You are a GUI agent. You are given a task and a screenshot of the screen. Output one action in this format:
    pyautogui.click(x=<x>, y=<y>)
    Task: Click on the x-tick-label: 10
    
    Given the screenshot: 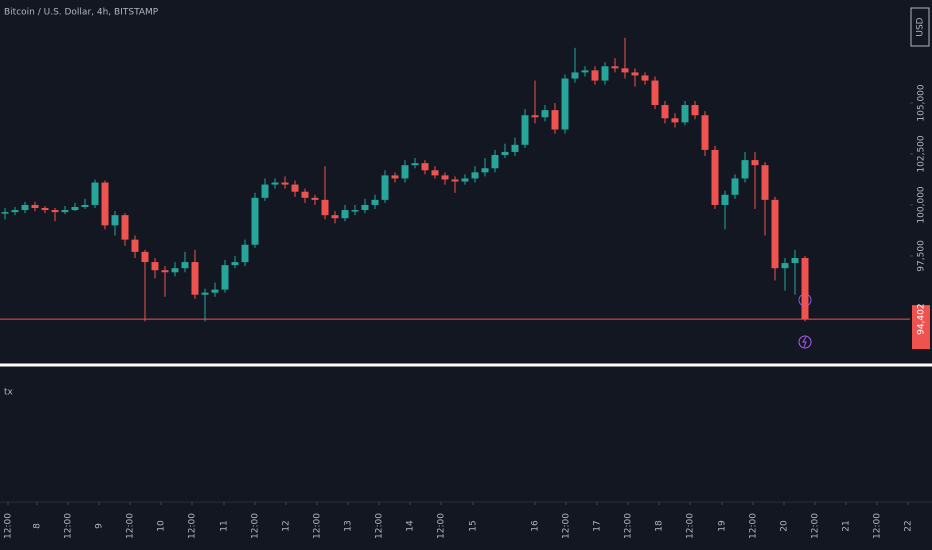 What is the action you would take?
    pyautogui.click(x=162, y=526)
    